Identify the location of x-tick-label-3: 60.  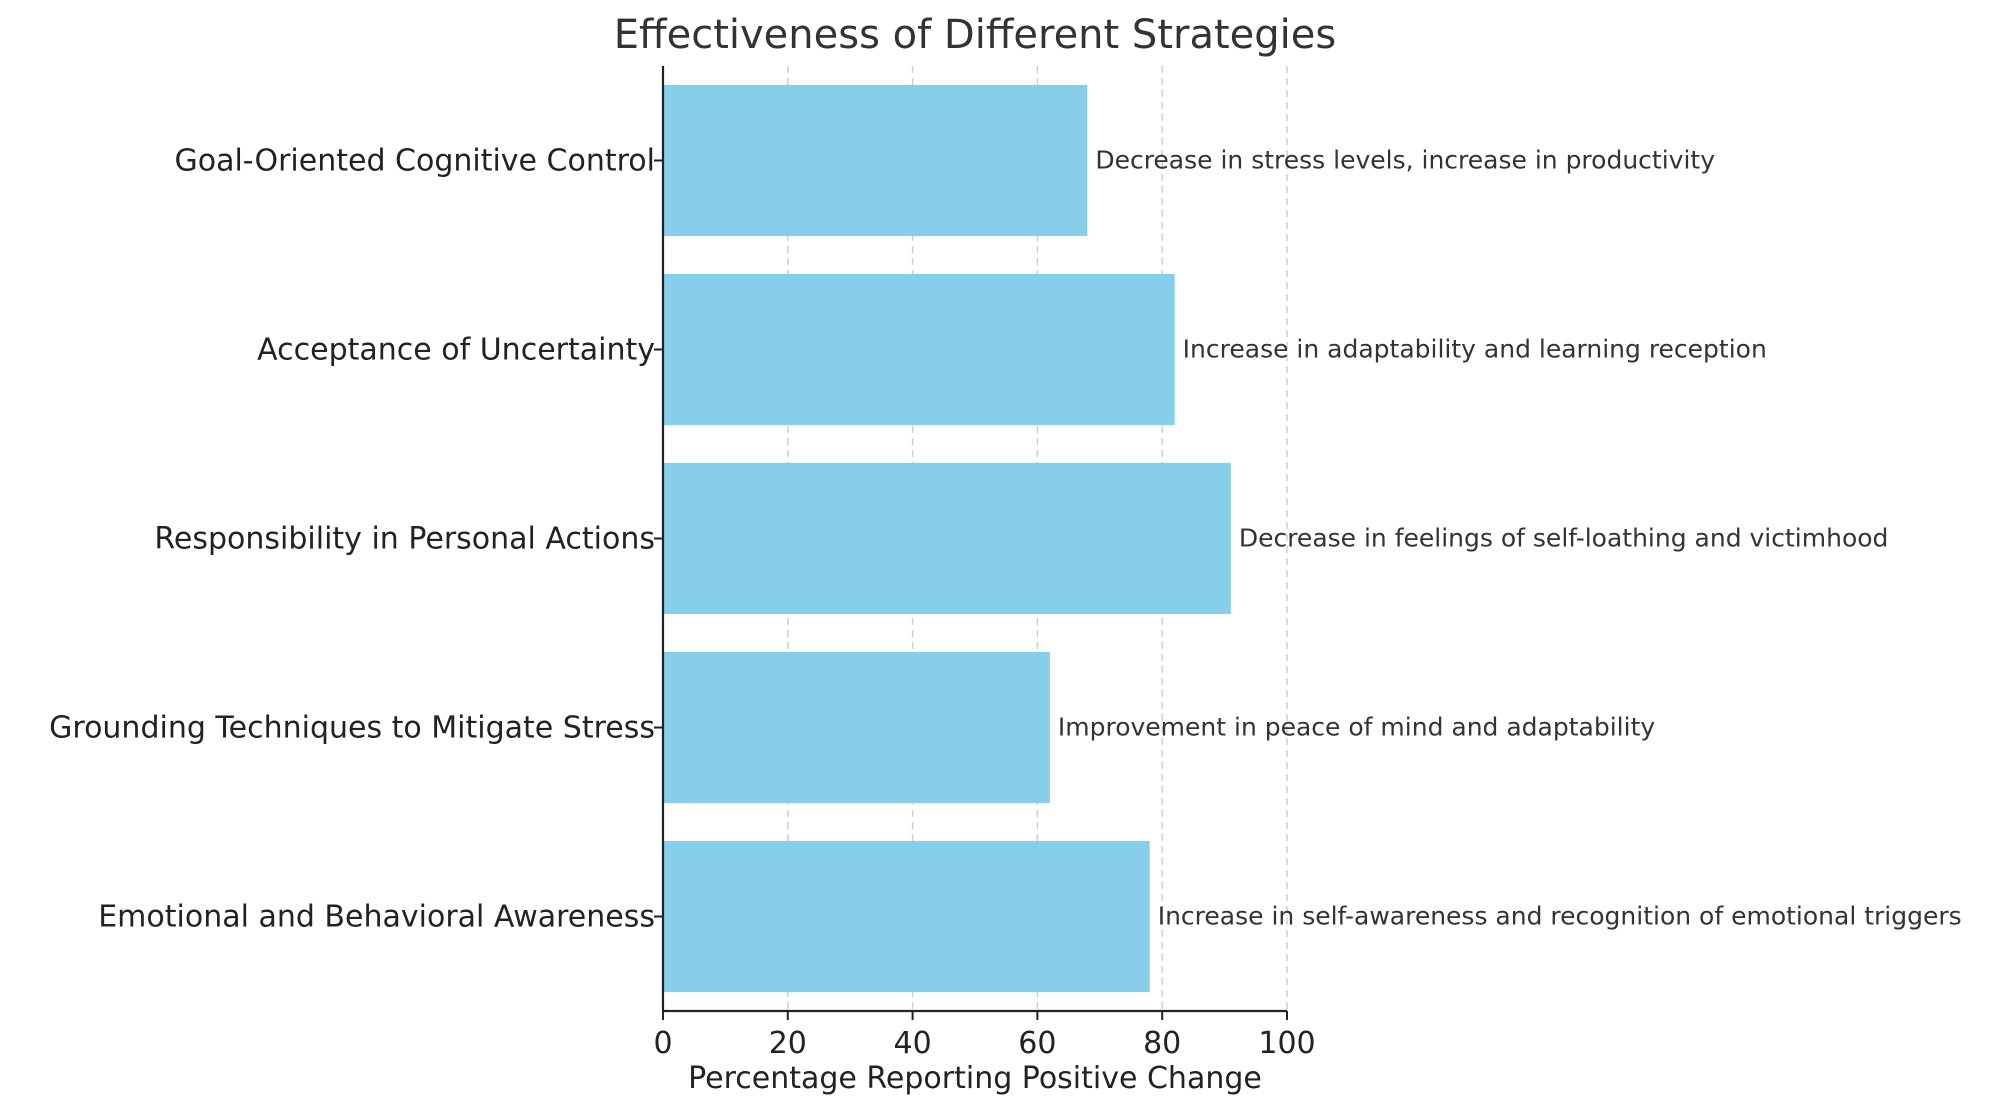
(1037, 1043).